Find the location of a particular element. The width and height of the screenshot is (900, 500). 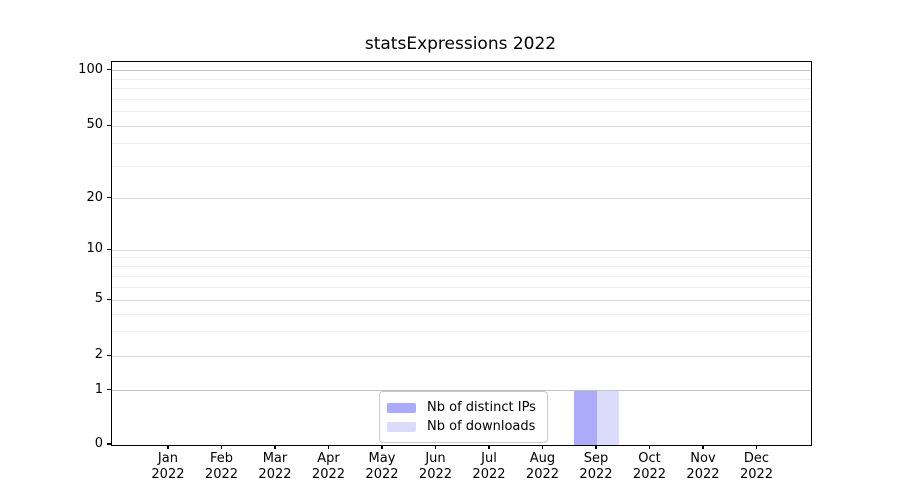

y-tick-label-20: 20 is located at coordinates (94, 197).